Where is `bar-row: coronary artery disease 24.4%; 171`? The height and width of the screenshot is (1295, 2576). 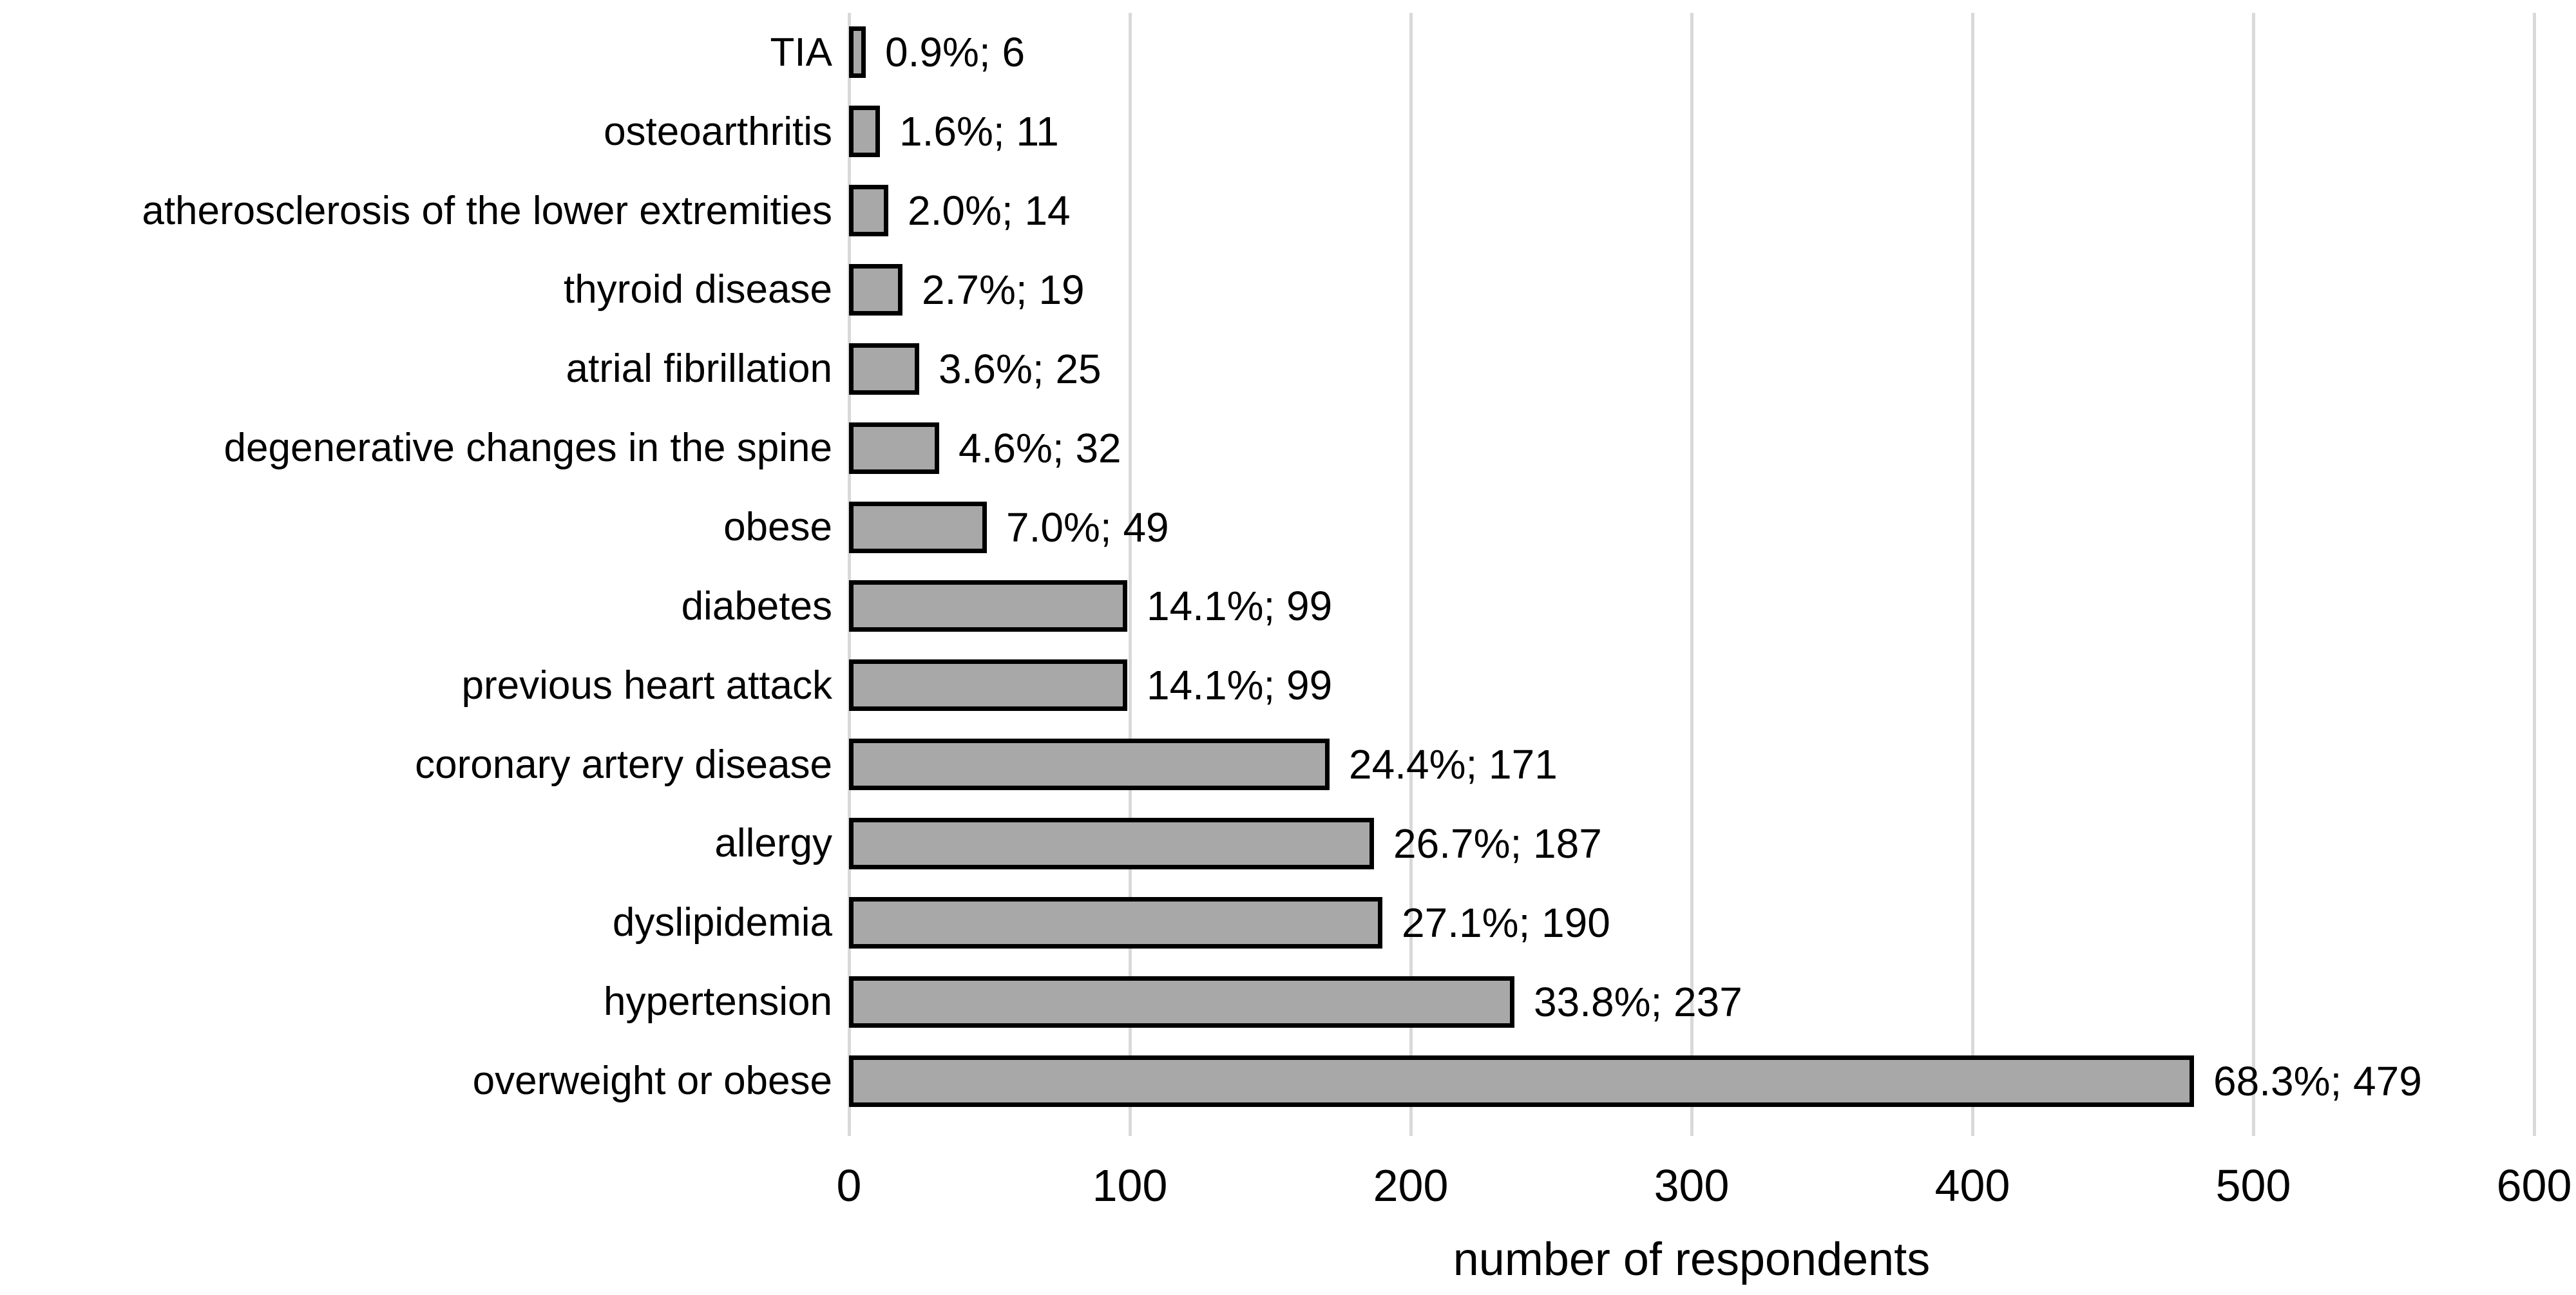
bar-row: coronary artery disease 24.4%; 171 is located at coordinates (1288, 764).